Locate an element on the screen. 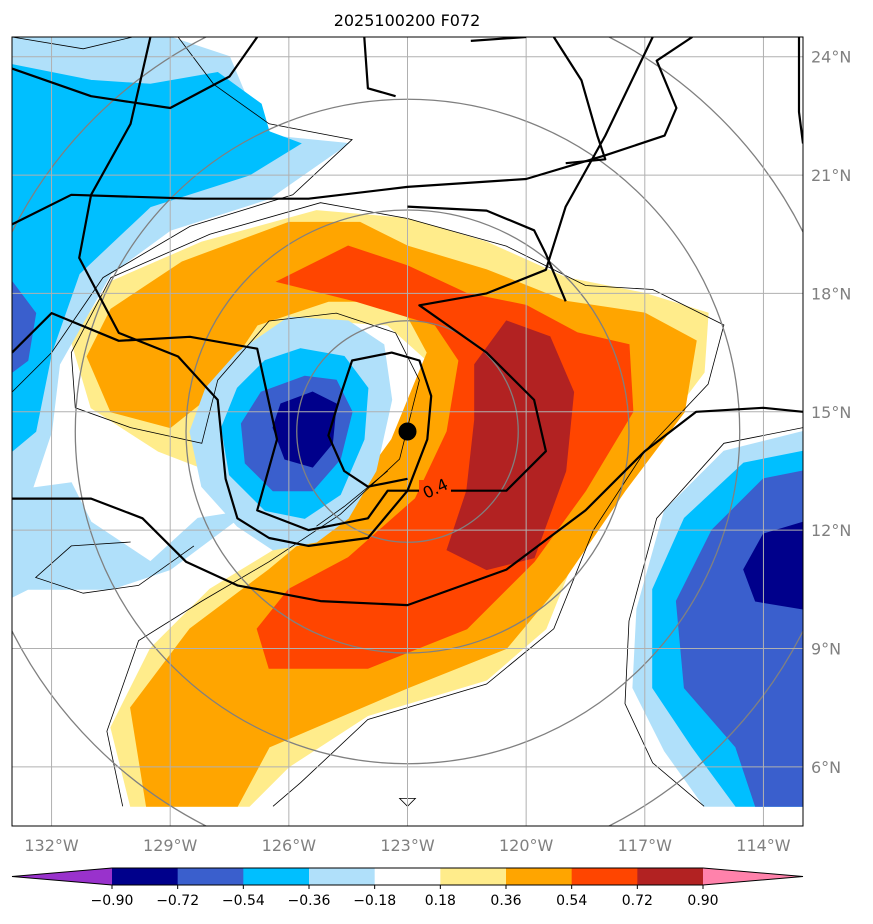 The width and height of the screenshot is (873, 924). y-tick-label: 15°N is located at coordinates (831, 412).